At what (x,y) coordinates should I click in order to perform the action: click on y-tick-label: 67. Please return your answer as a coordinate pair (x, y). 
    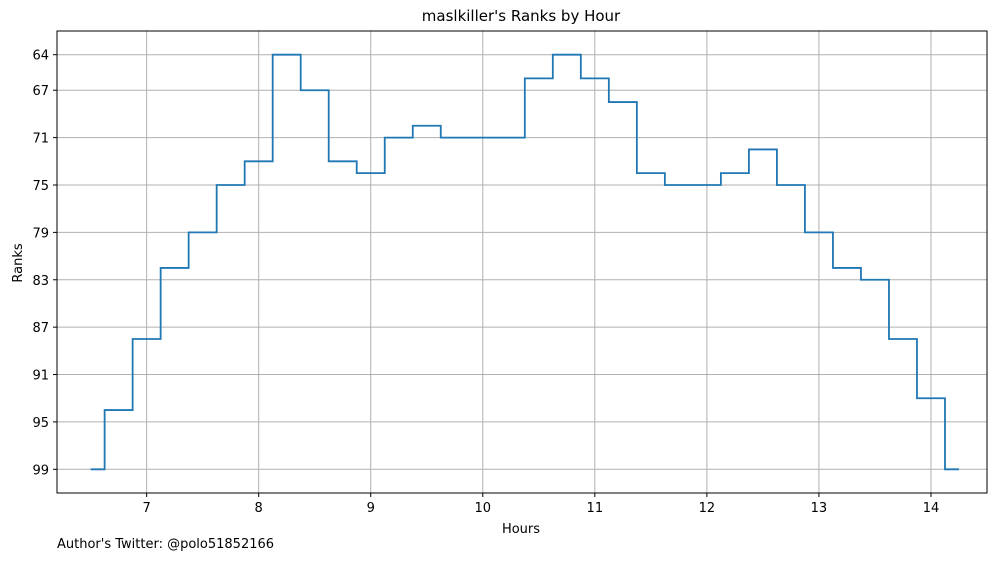
    Looking at the image, I should click on (40, 91).